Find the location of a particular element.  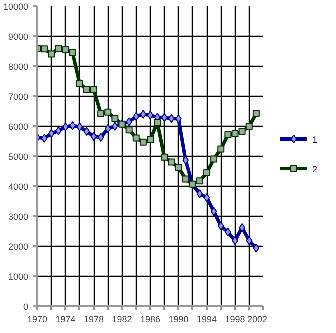

x-tick-label: 1970 is located at coordinates (37, 319).